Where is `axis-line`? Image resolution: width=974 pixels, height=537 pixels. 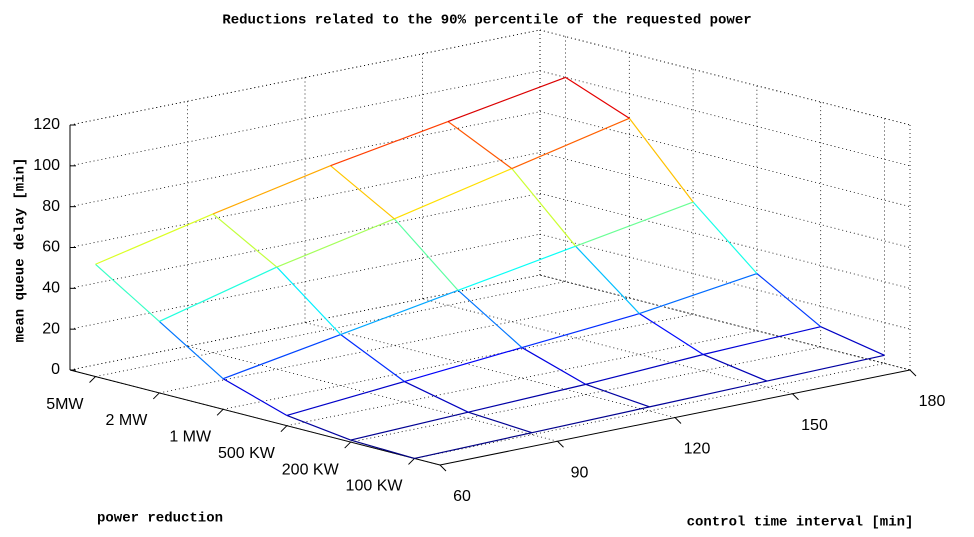
axis-line is located at coordinates (255, 417).